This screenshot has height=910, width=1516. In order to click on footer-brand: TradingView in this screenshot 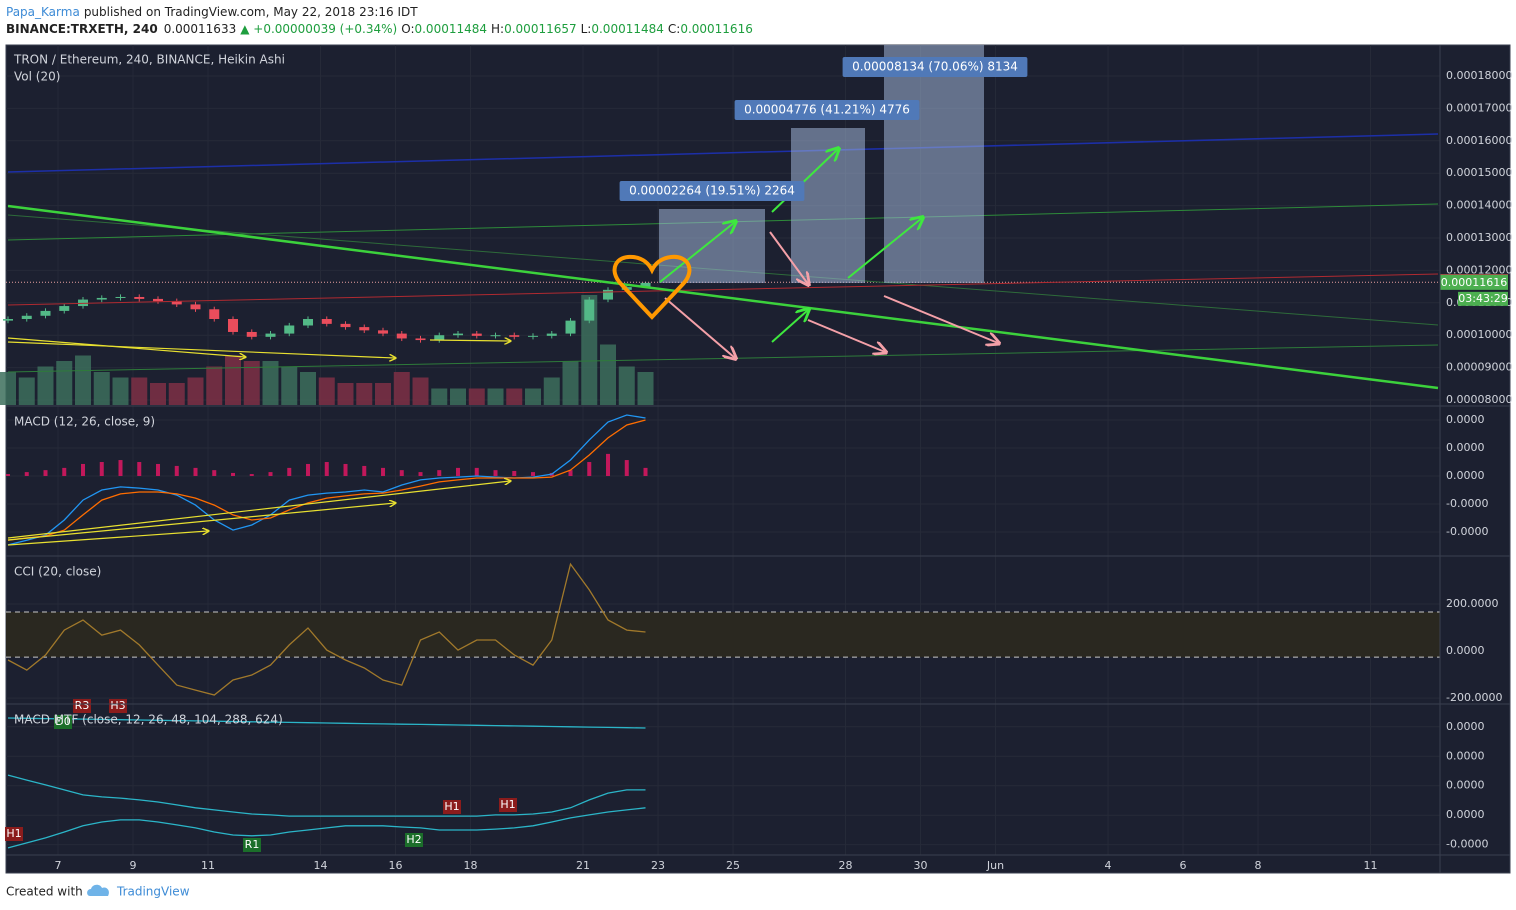, I will do `click(153, 892)`.